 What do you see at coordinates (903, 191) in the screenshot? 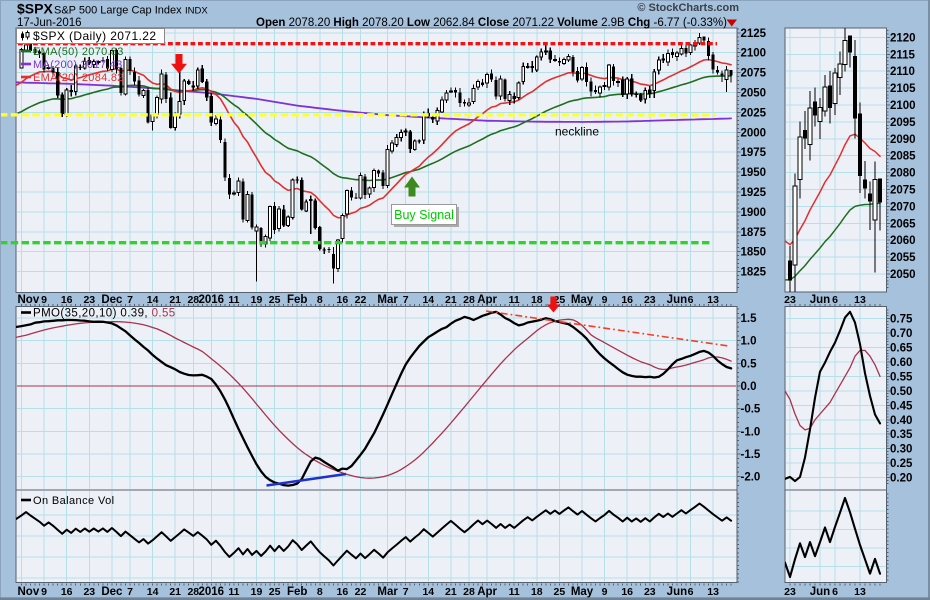
I see `svg-text: 2075` at bounding box center [903, 191].